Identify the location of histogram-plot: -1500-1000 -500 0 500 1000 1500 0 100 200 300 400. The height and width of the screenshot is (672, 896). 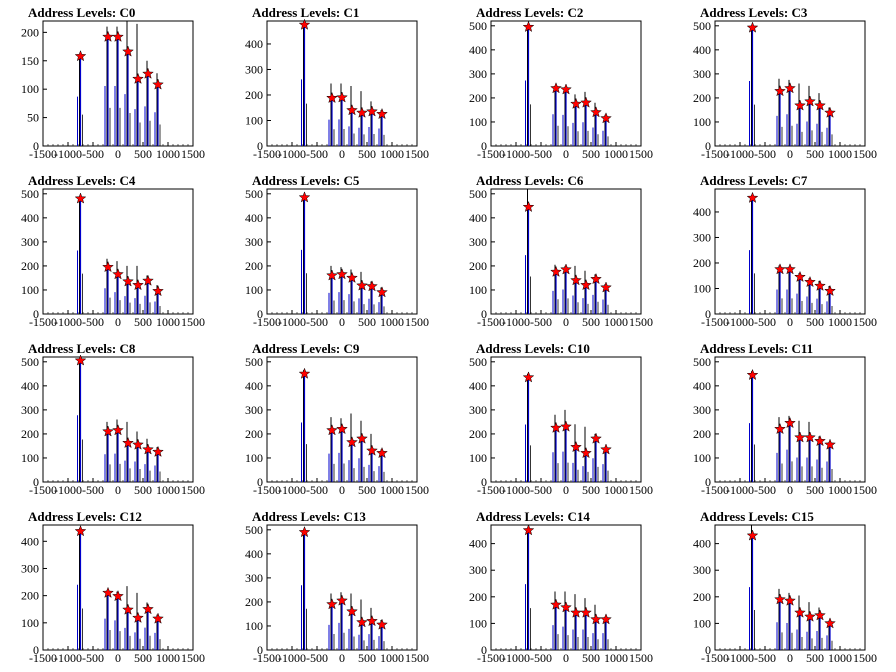
(113, 594).